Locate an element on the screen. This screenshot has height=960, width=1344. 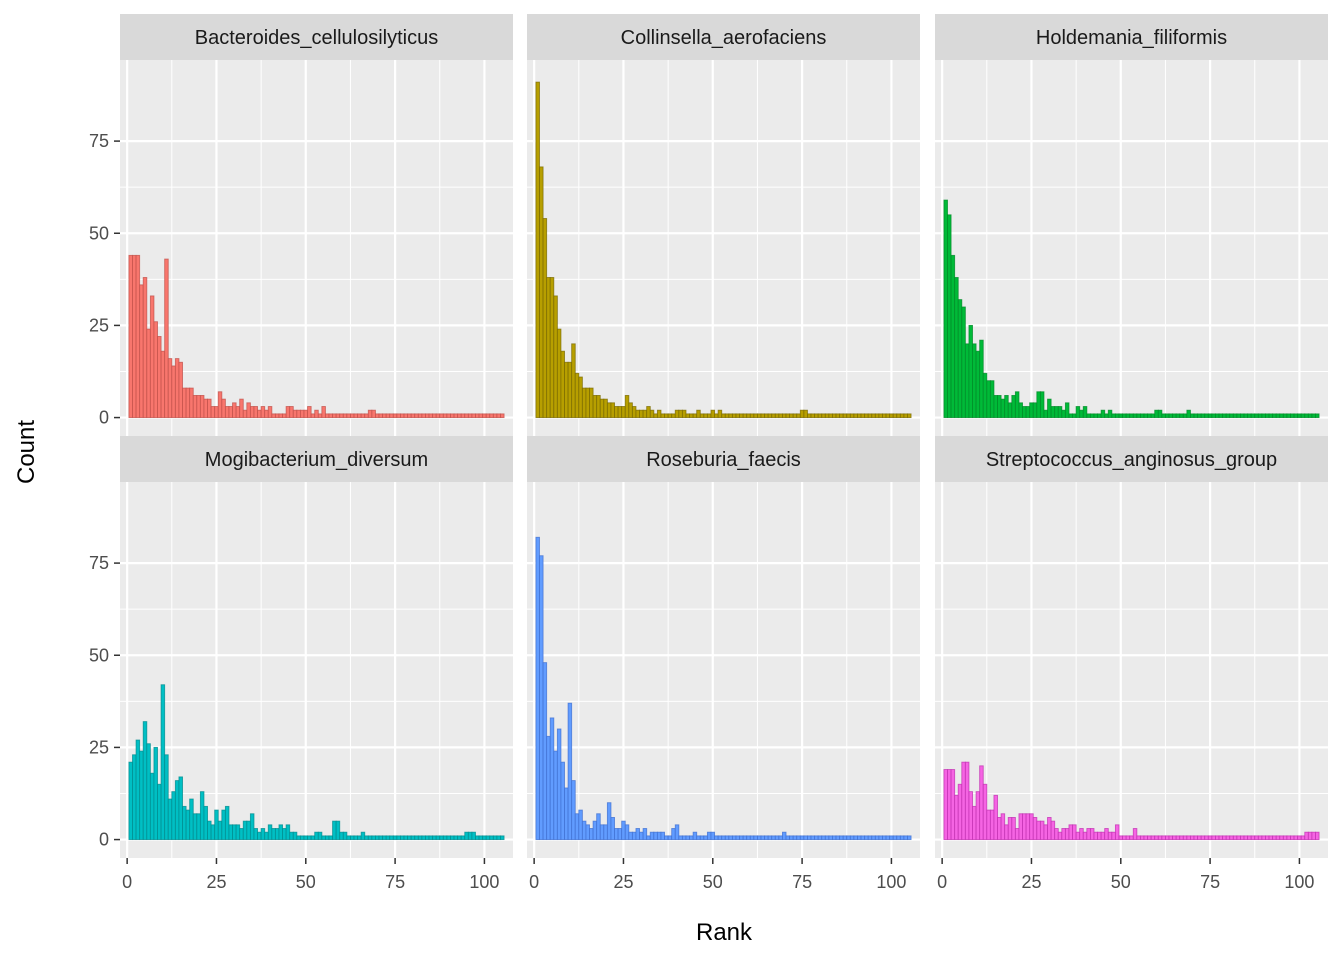
x-tick-label: 75 is located at coordinates (1210, 882).